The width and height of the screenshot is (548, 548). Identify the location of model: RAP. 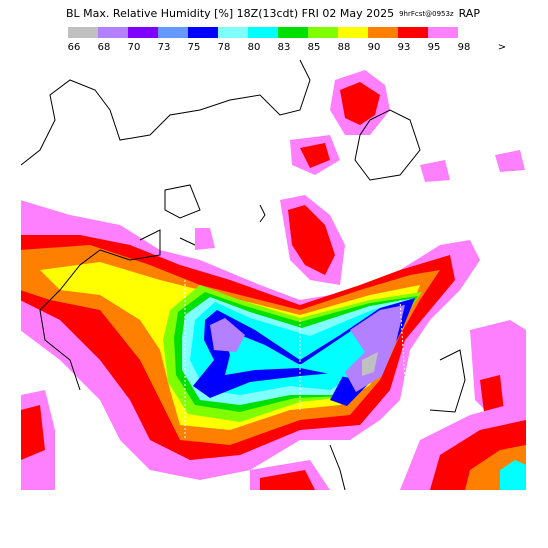
(470, 13).